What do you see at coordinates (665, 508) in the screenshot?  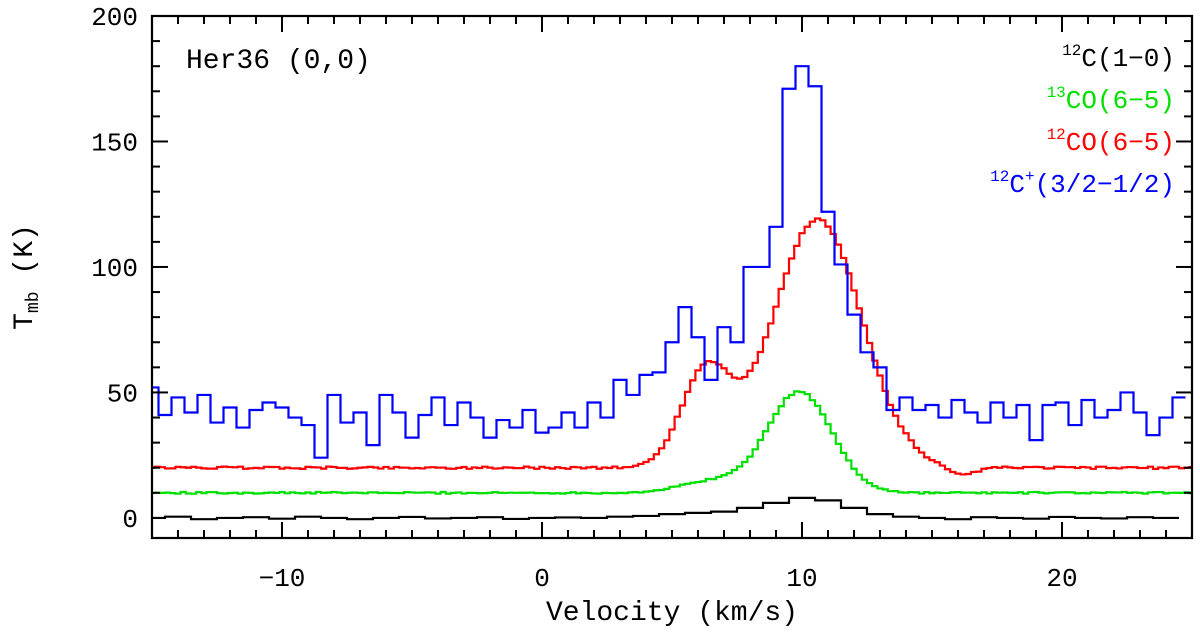 I see `series-line-12c` at bounding box center [665, 508].